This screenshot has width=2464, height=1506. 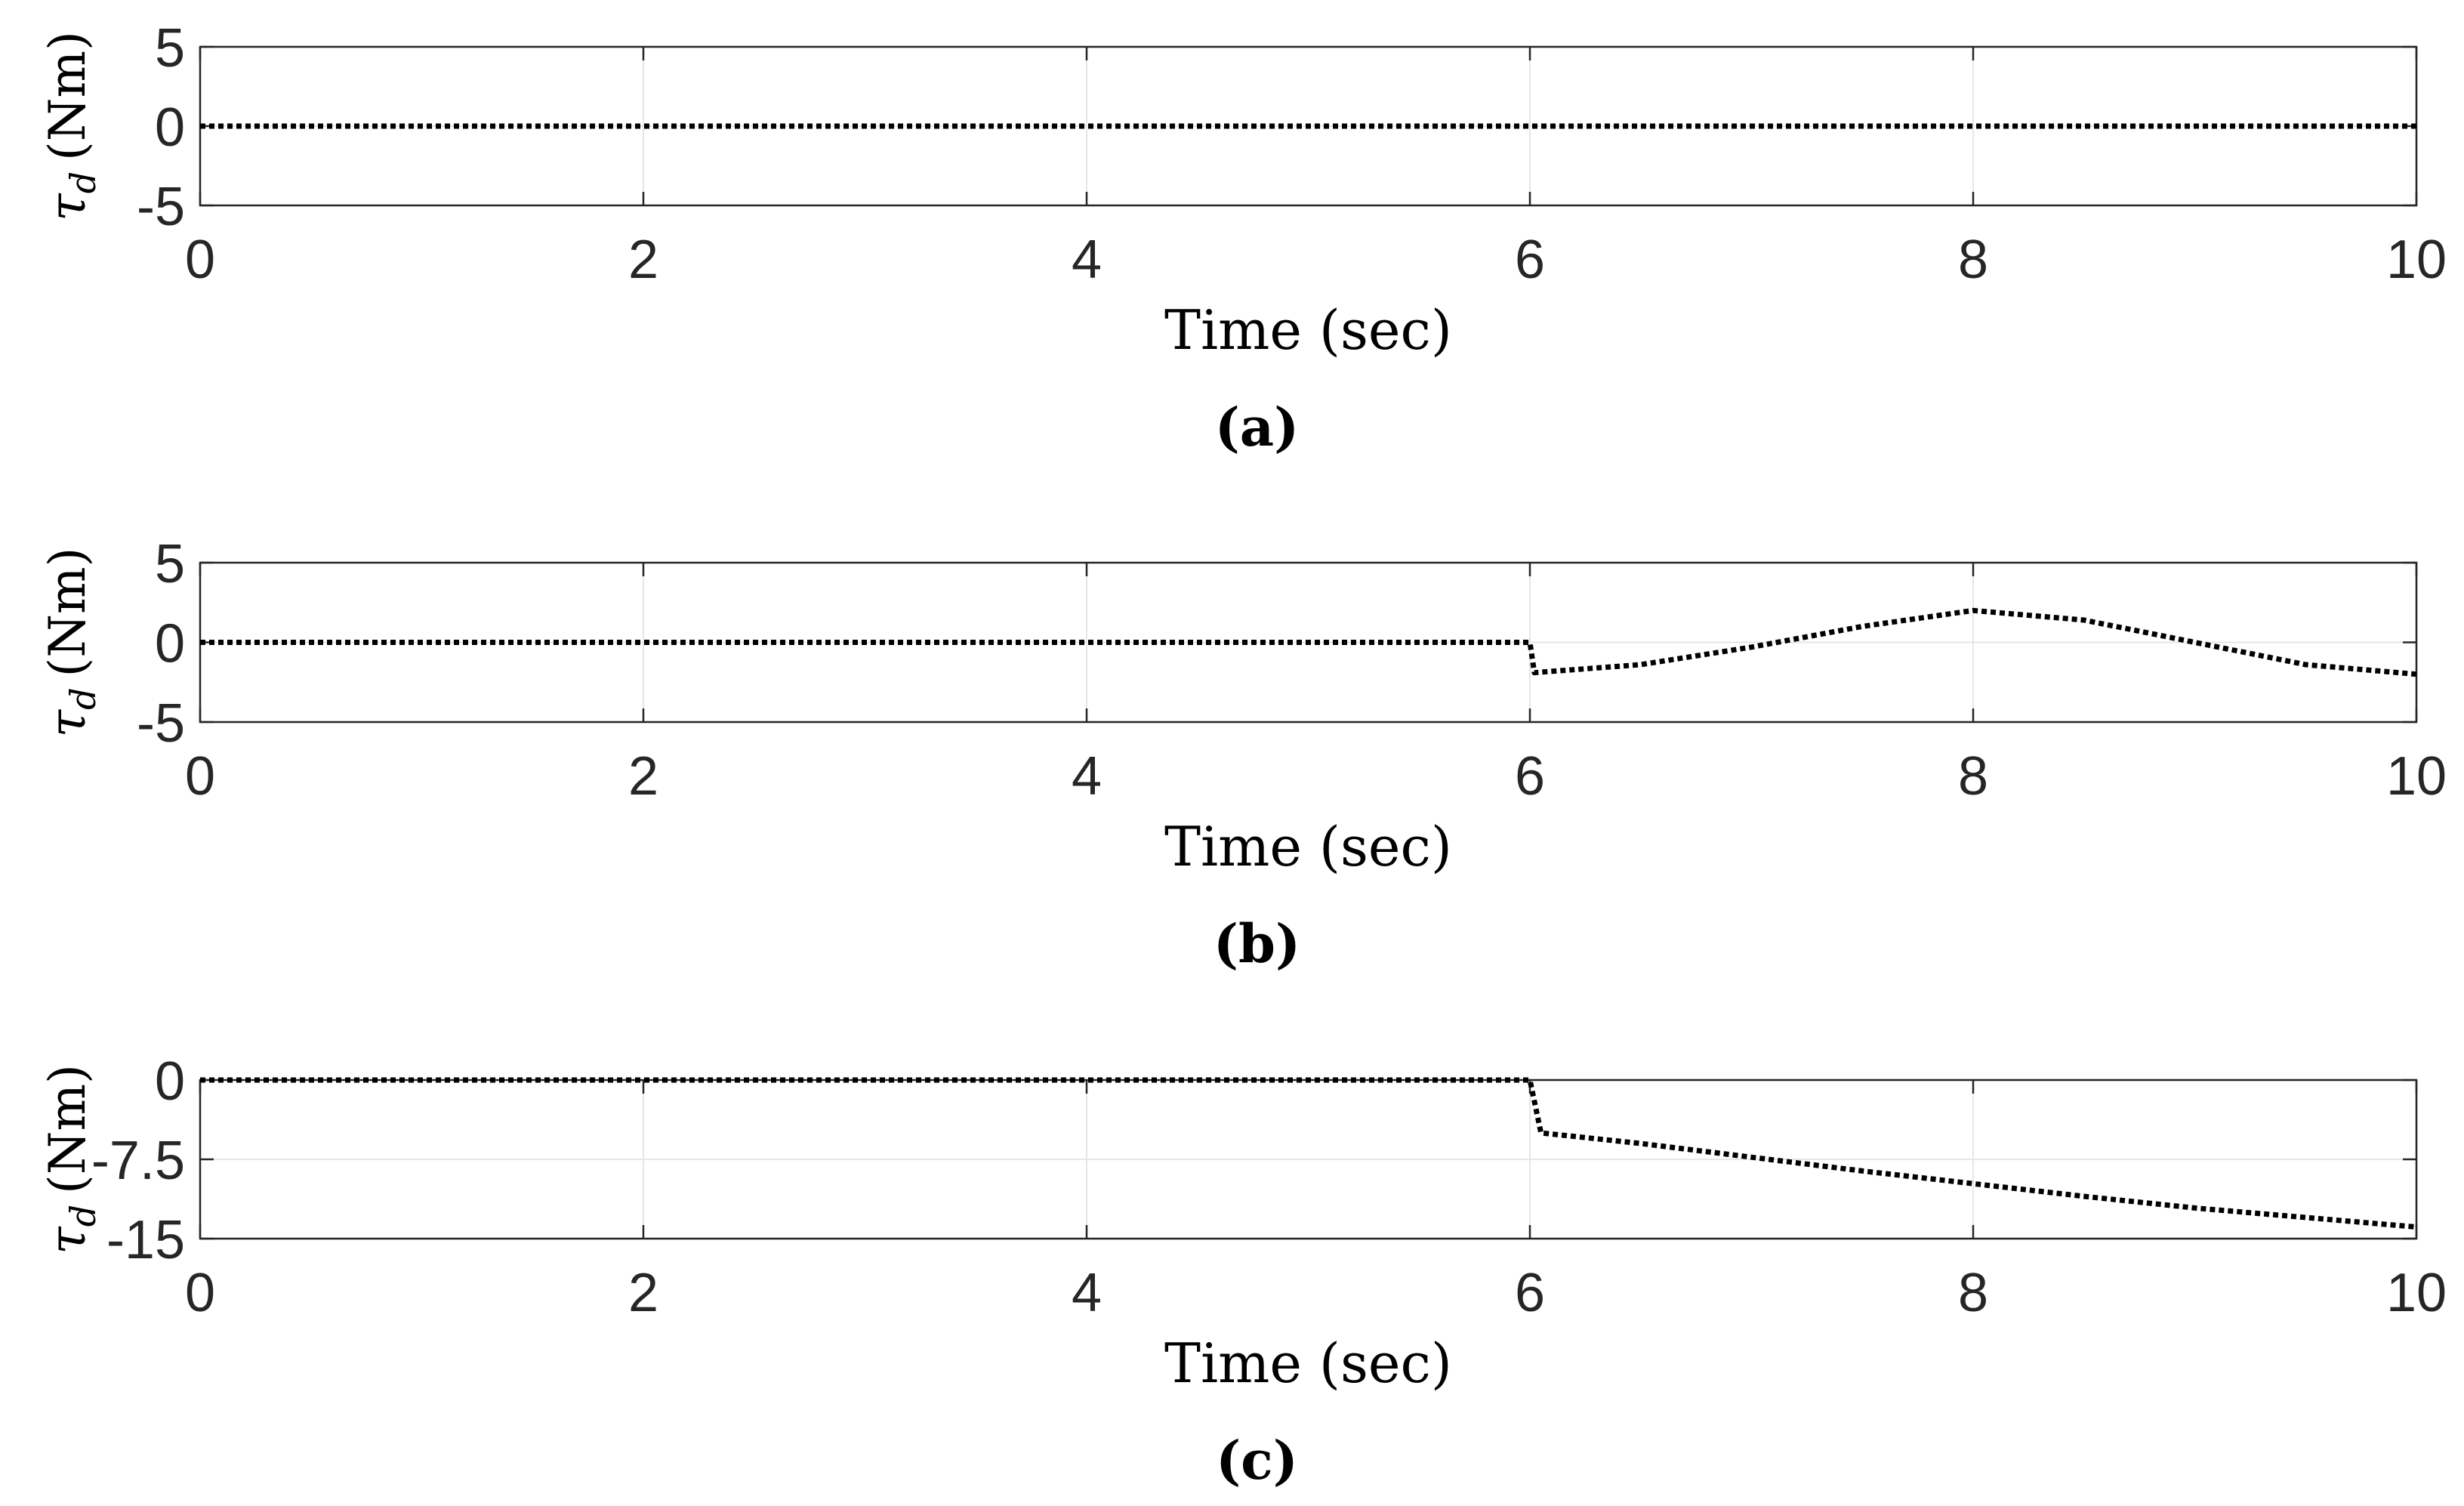 I want to click on panel-caption: (b), so click(x=1256, y=943).